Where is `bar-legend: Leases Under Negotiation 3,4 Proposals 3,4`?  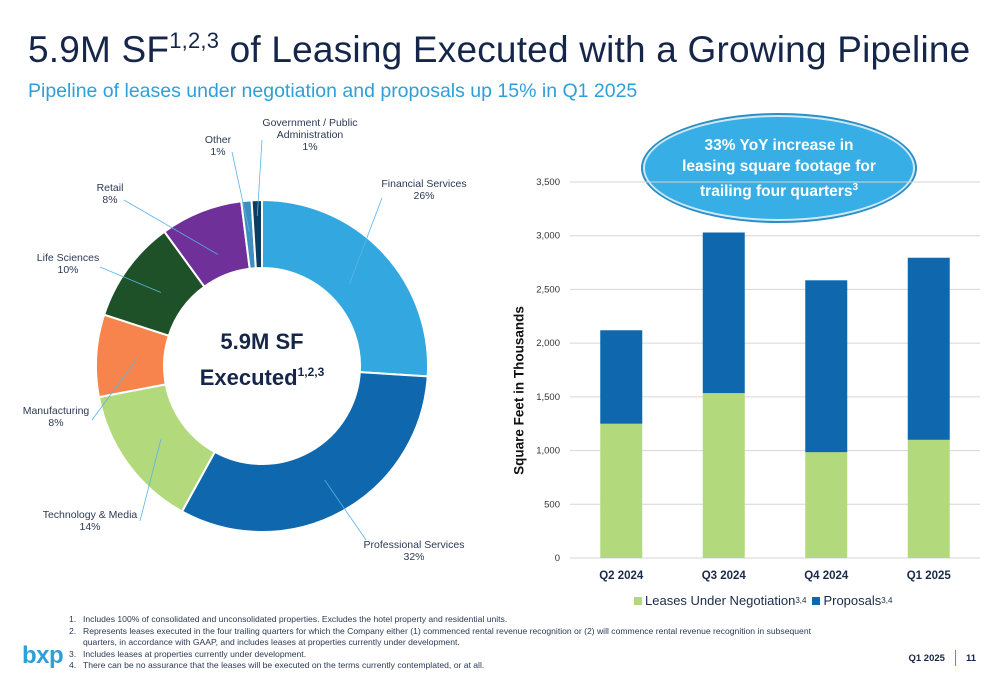
bar-legend: Leases Under Negotiation 3,4 Proposals 3,4 is located at coordinates (766, 600).